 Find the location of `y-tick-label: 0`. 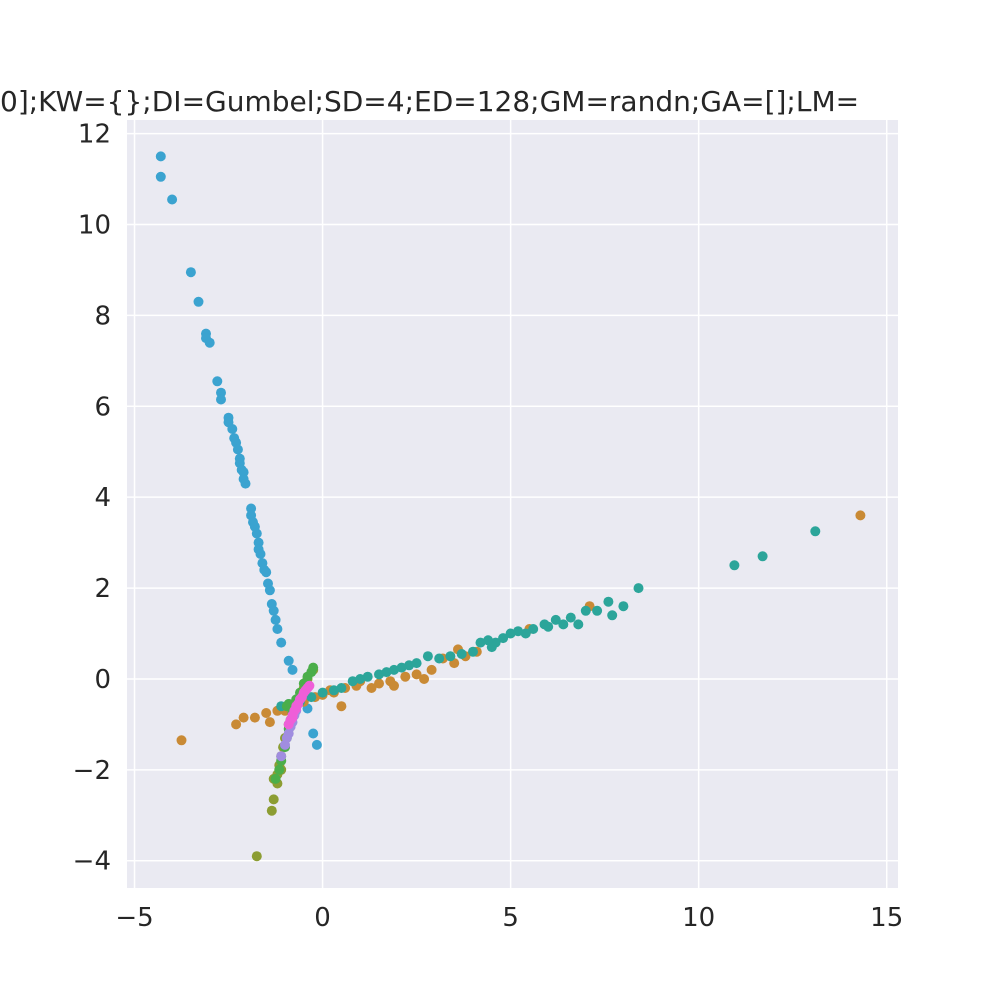

y-tick-label: 0 is located at coordinates (102, 680).